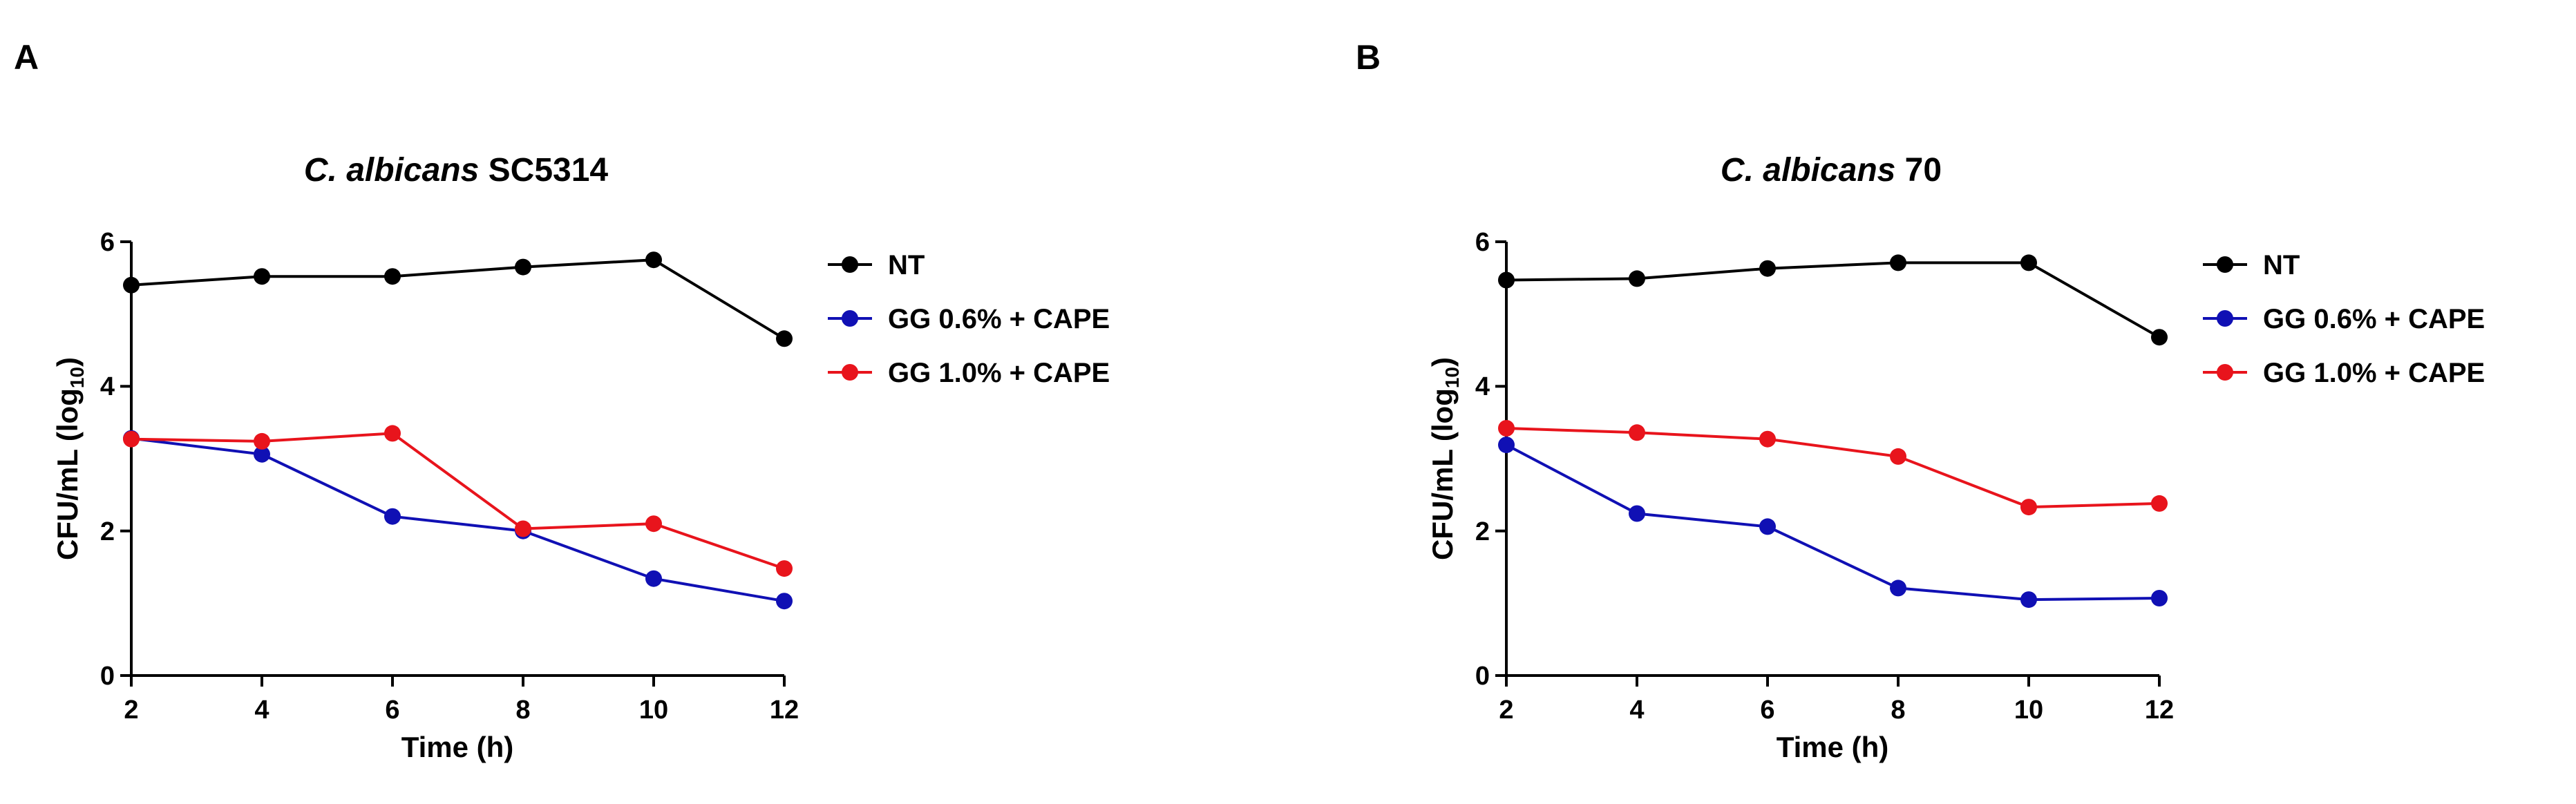 The image size is (2576, 804). Describe the element at coordinates (1368, 57) in the screenshot. I see `panel-letter-b: B` at that location.